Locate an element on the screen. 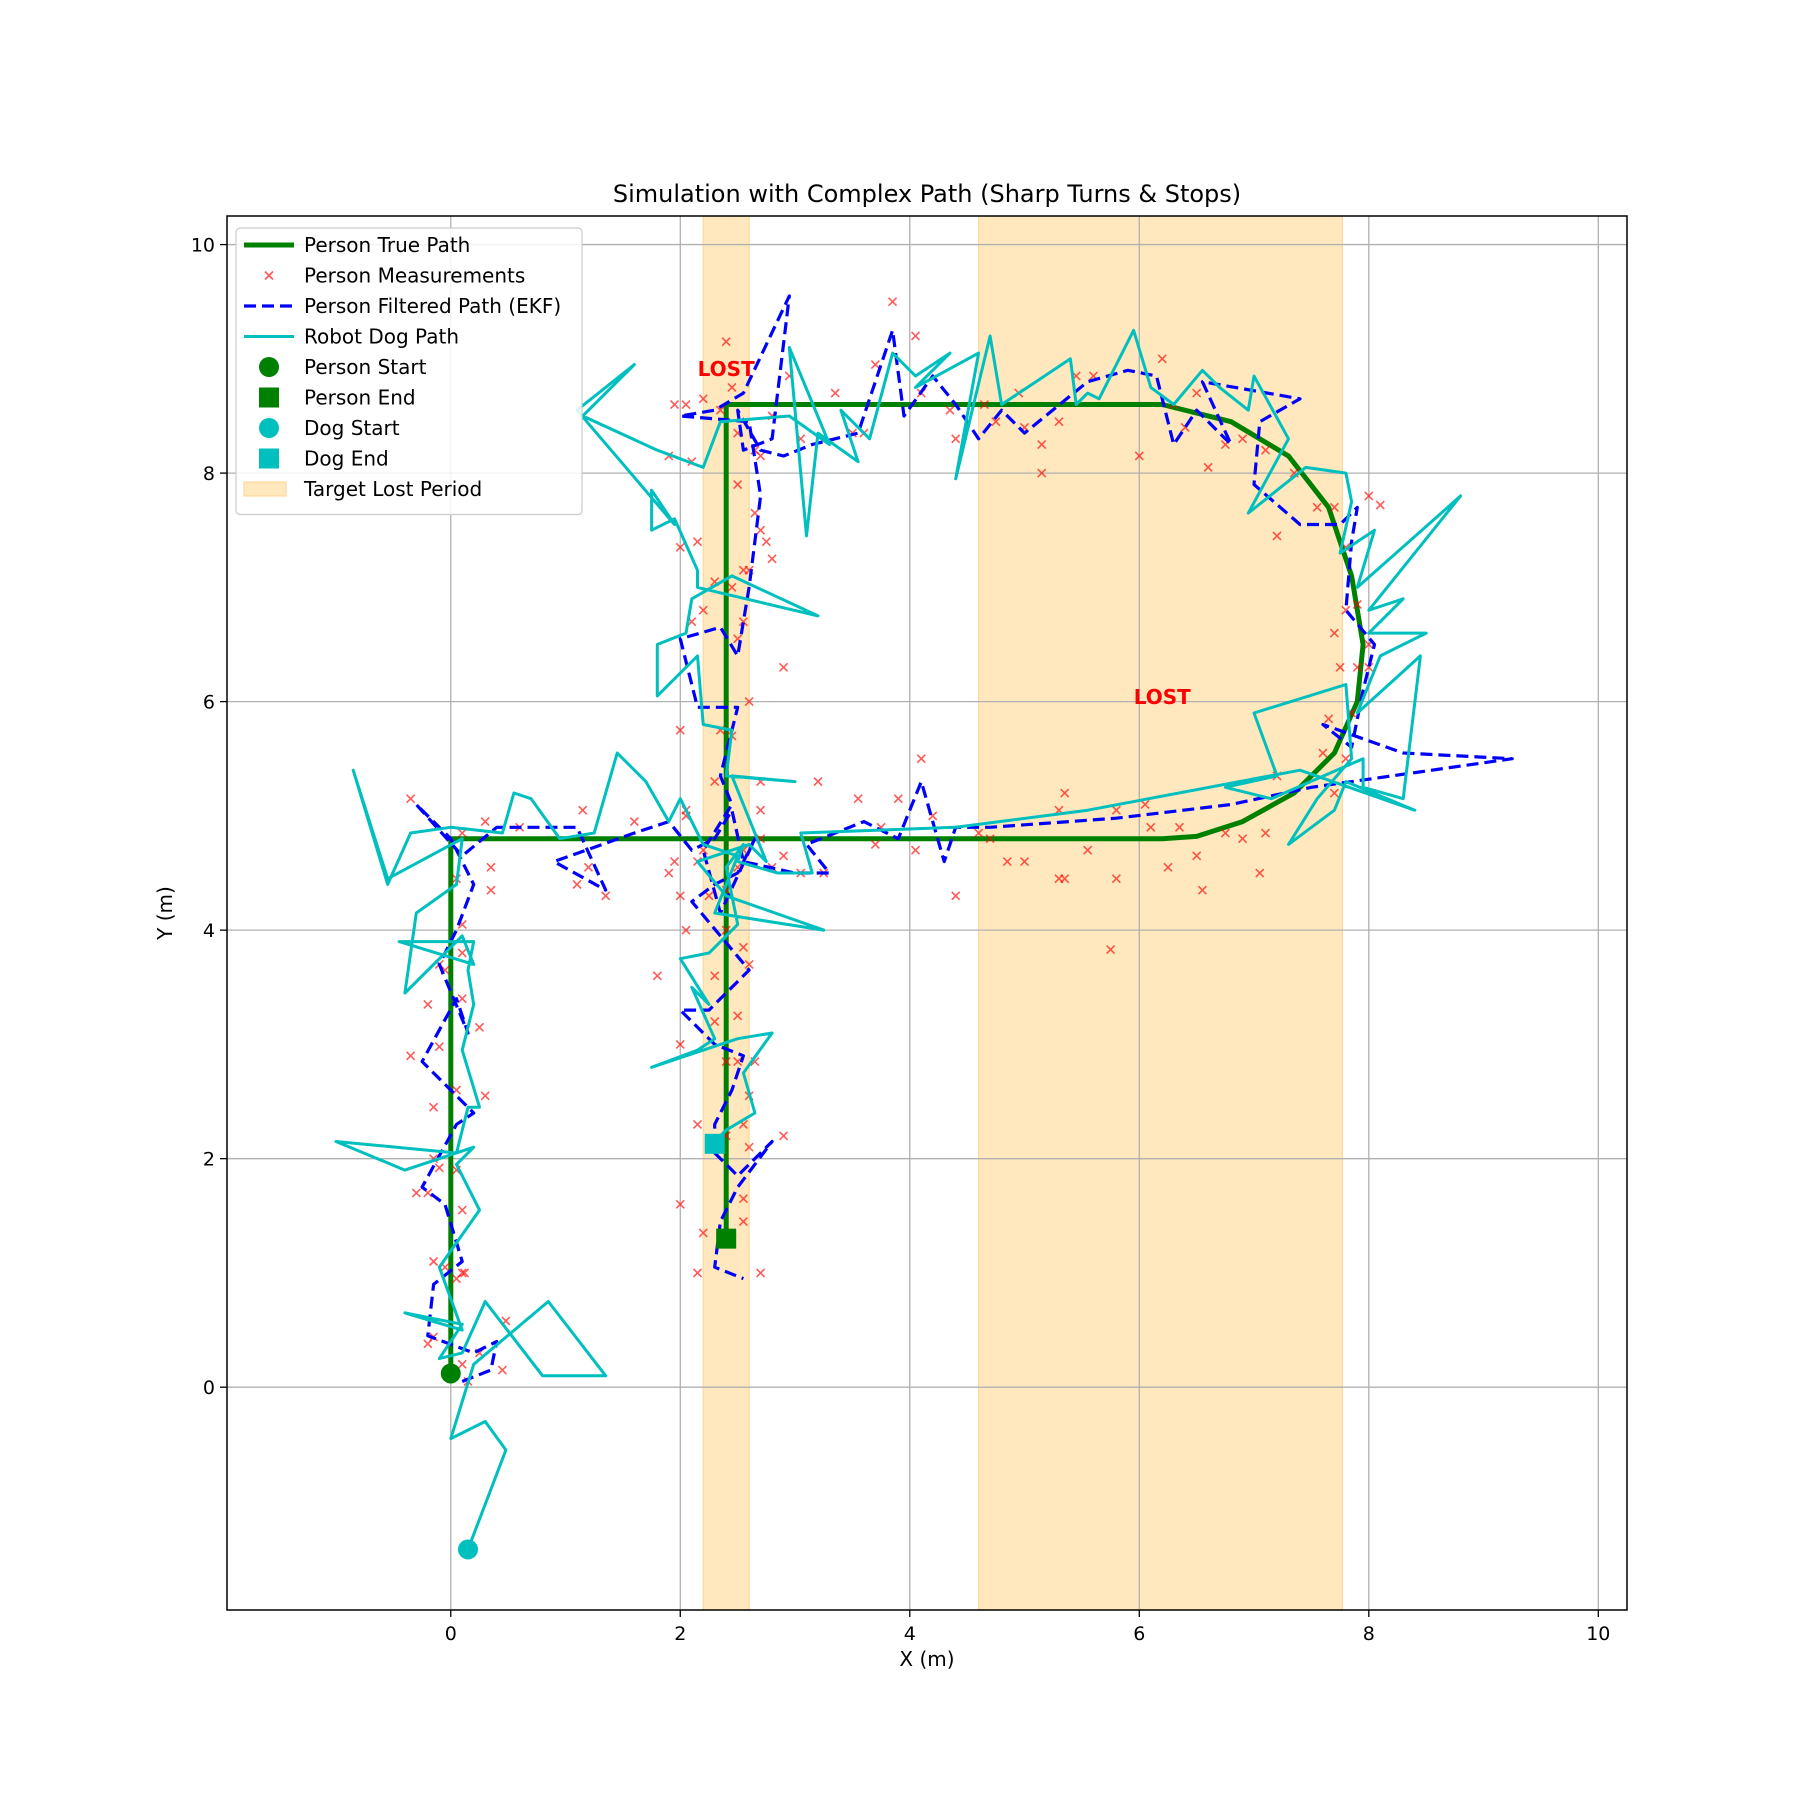 The image size is (1800, 1800). y-tick-label: 4 is located at coordinates (209, 931).